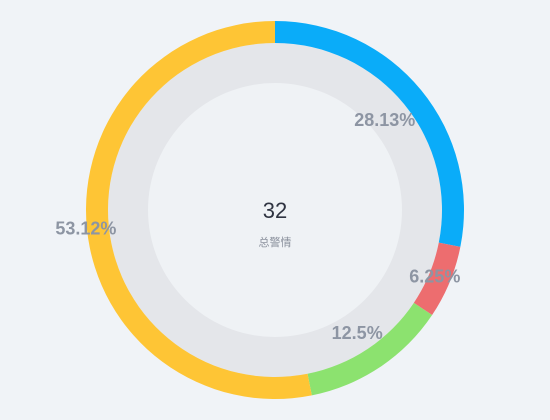 Image resolution: width=550 pixels, height=420 pixels. Describe the element at coordinates (85, 229) in the screenshot. I see `slice-label-4: 53.12%` at that location.